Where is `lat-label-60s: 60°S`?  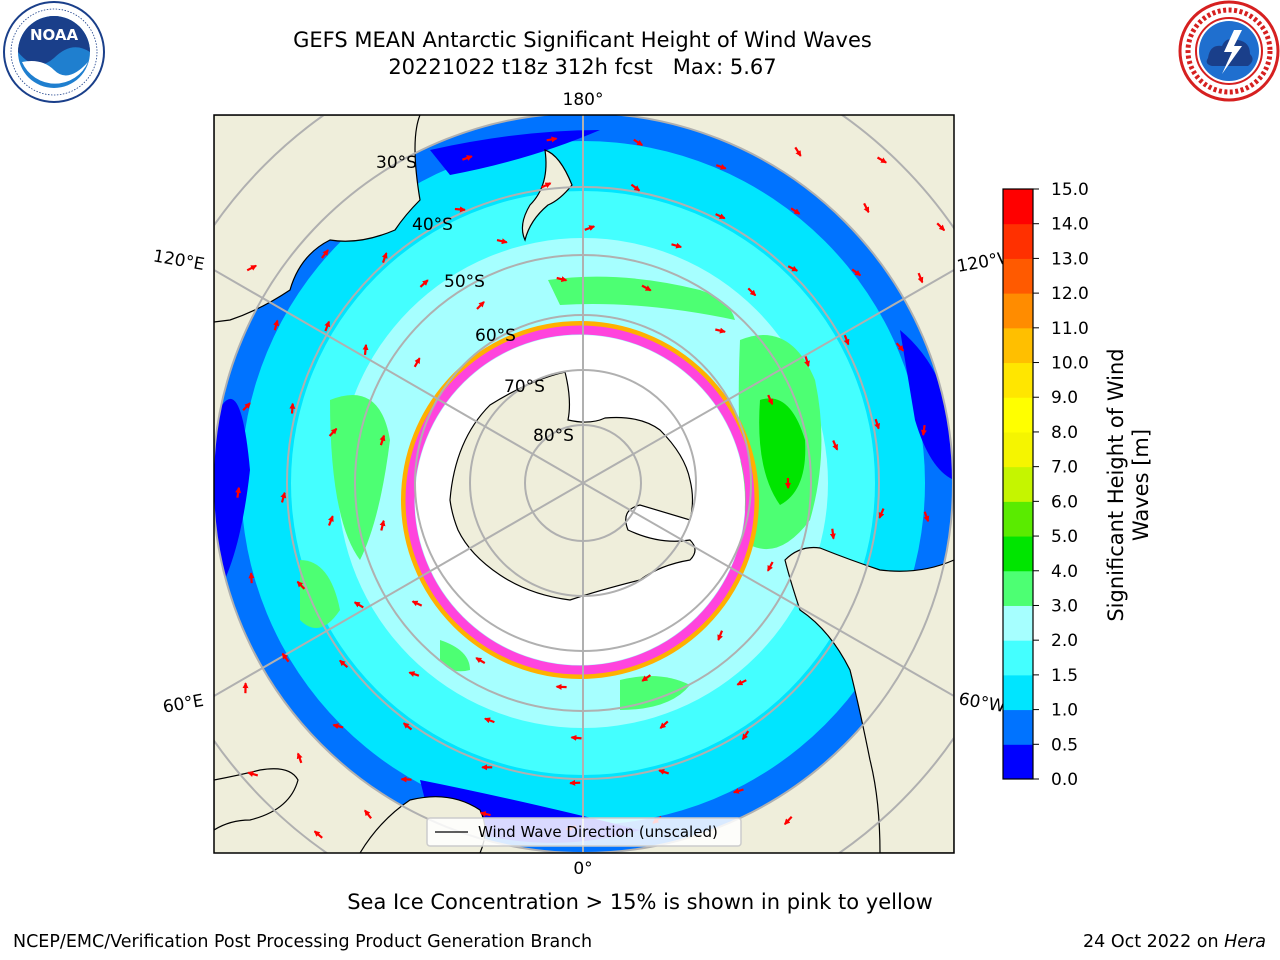
lat-label-60s: 60°S is located at coordinates (495, 336).